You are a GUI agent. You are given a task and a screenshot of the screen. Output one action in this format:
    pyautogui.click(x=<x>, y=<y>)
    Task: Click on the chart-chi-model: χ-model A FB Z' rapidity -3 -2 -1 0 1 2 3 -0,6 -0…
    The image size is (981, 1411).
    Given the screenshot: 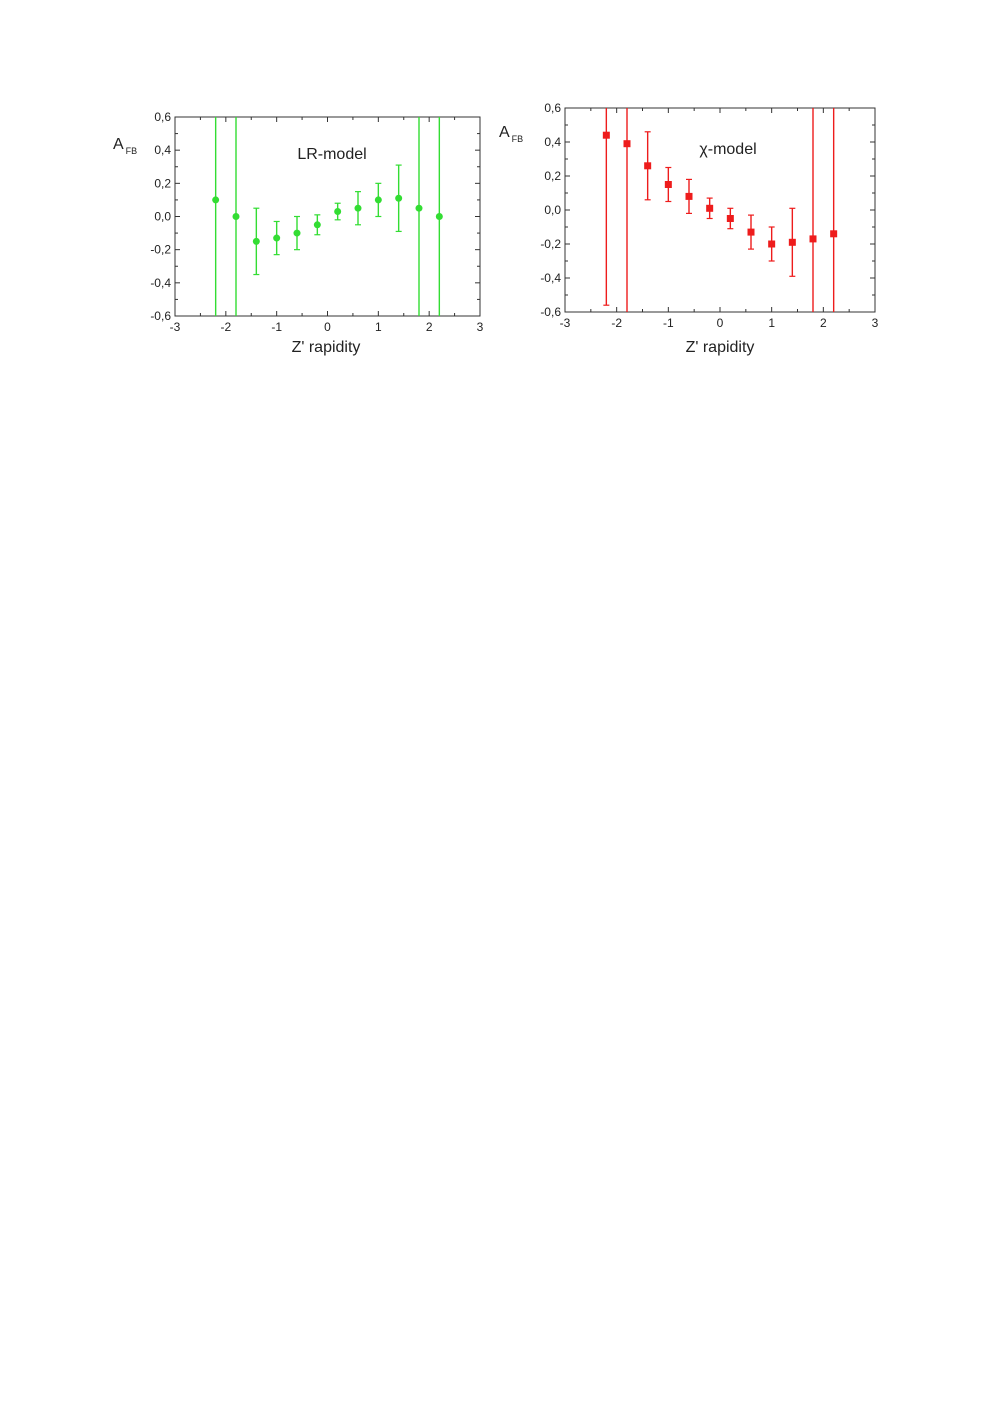 What is the action you would take?
    pyautogui.click(x=689, y=228)
    